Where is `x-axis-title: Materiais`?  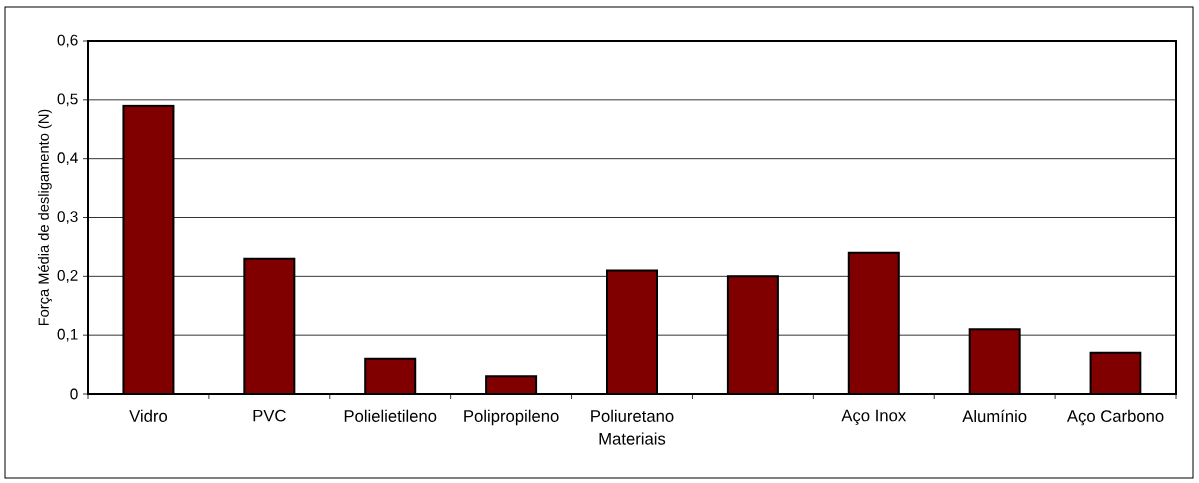 x-axis-title: Materiais is located at coordinates (632, 438).